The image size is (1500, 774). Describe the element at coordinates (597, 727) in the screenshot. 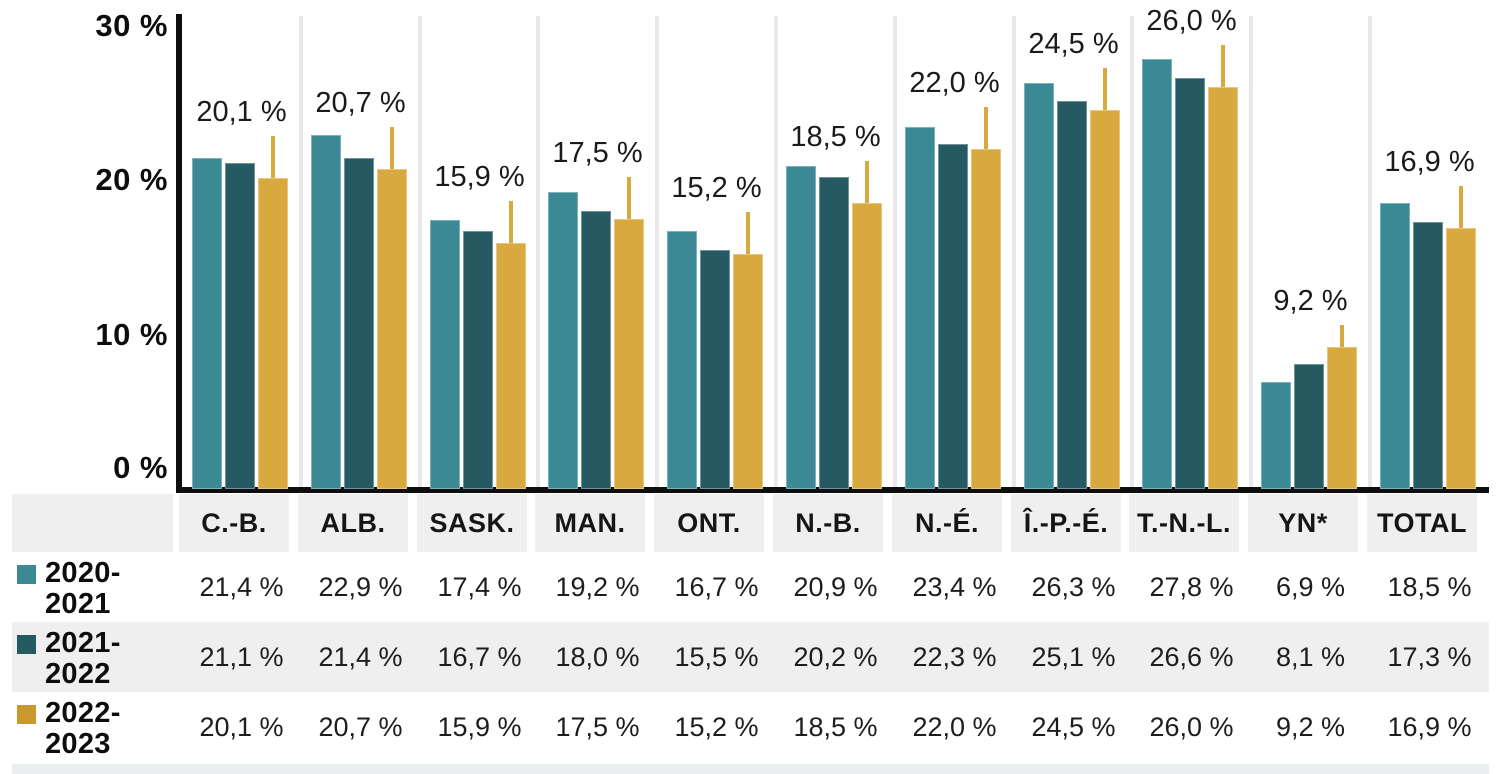

I see `cell-2022-2023-MAN.: 17,5 %` at that location.